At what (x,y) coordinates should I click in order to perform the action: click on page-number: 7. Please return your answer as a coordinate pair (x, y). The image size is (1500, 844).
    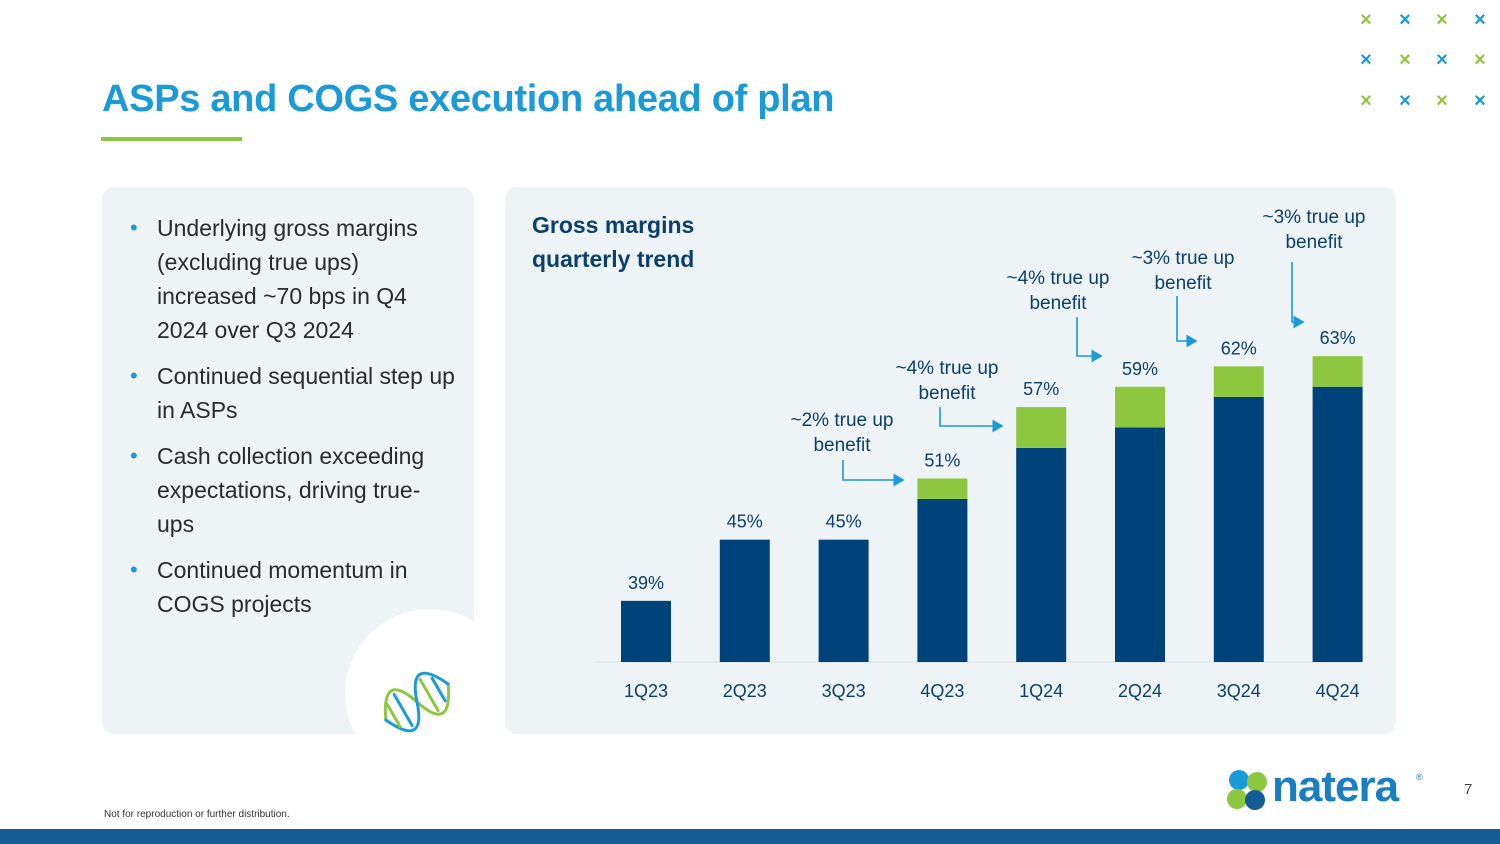
    Looking at the image, I should click on (1468, 789).